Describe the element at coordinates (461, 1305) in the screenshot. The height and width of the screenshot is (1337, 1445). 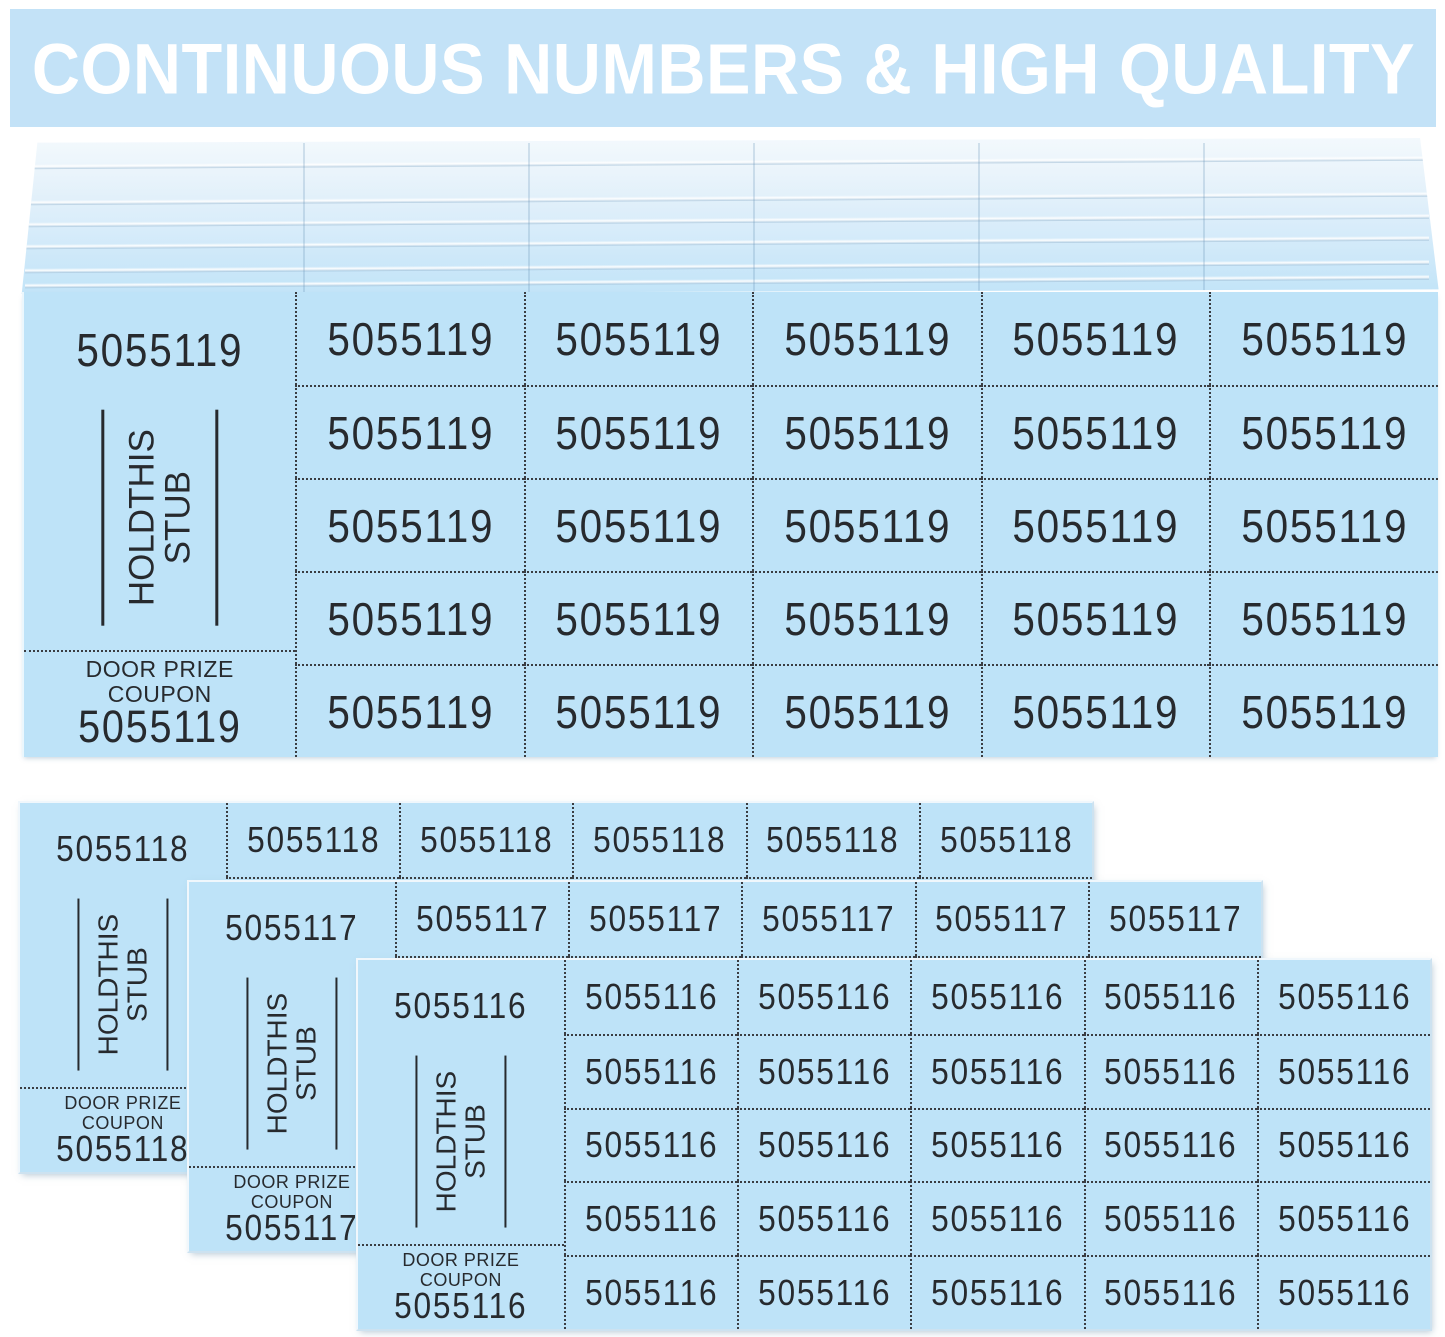
I see `coupon-serial-number: 5055116` at that location.